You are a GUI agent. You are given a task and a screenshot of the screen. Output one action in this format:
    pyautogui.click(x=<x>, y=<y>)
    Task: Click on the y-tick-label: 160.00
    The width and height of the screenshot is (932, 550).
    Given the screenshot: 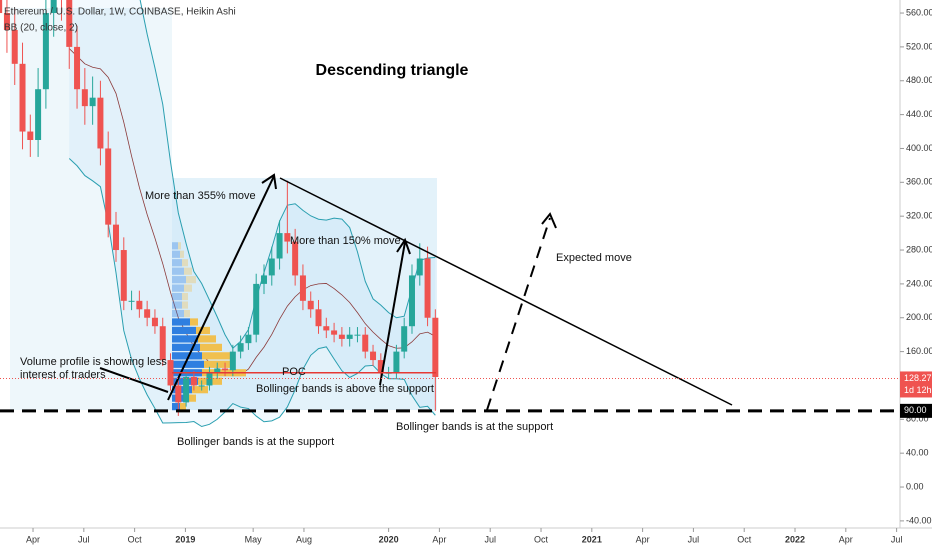 What is the action you would take?
    pyautogui.click(x=919, y=351)
    